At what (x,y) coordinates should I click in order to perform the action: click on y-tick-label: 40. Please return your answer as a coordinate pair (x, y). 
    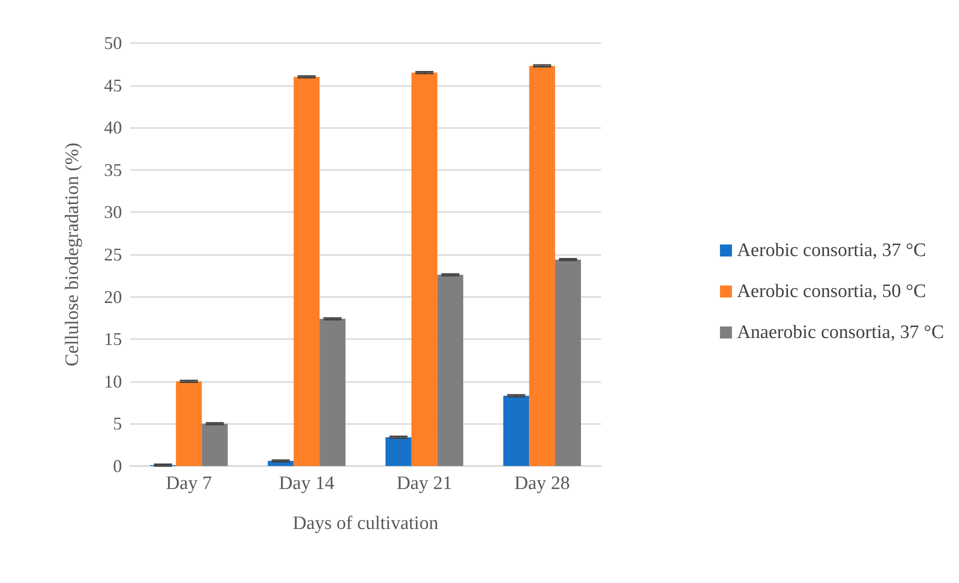
    Looking at the image, I should click on (113, 128).